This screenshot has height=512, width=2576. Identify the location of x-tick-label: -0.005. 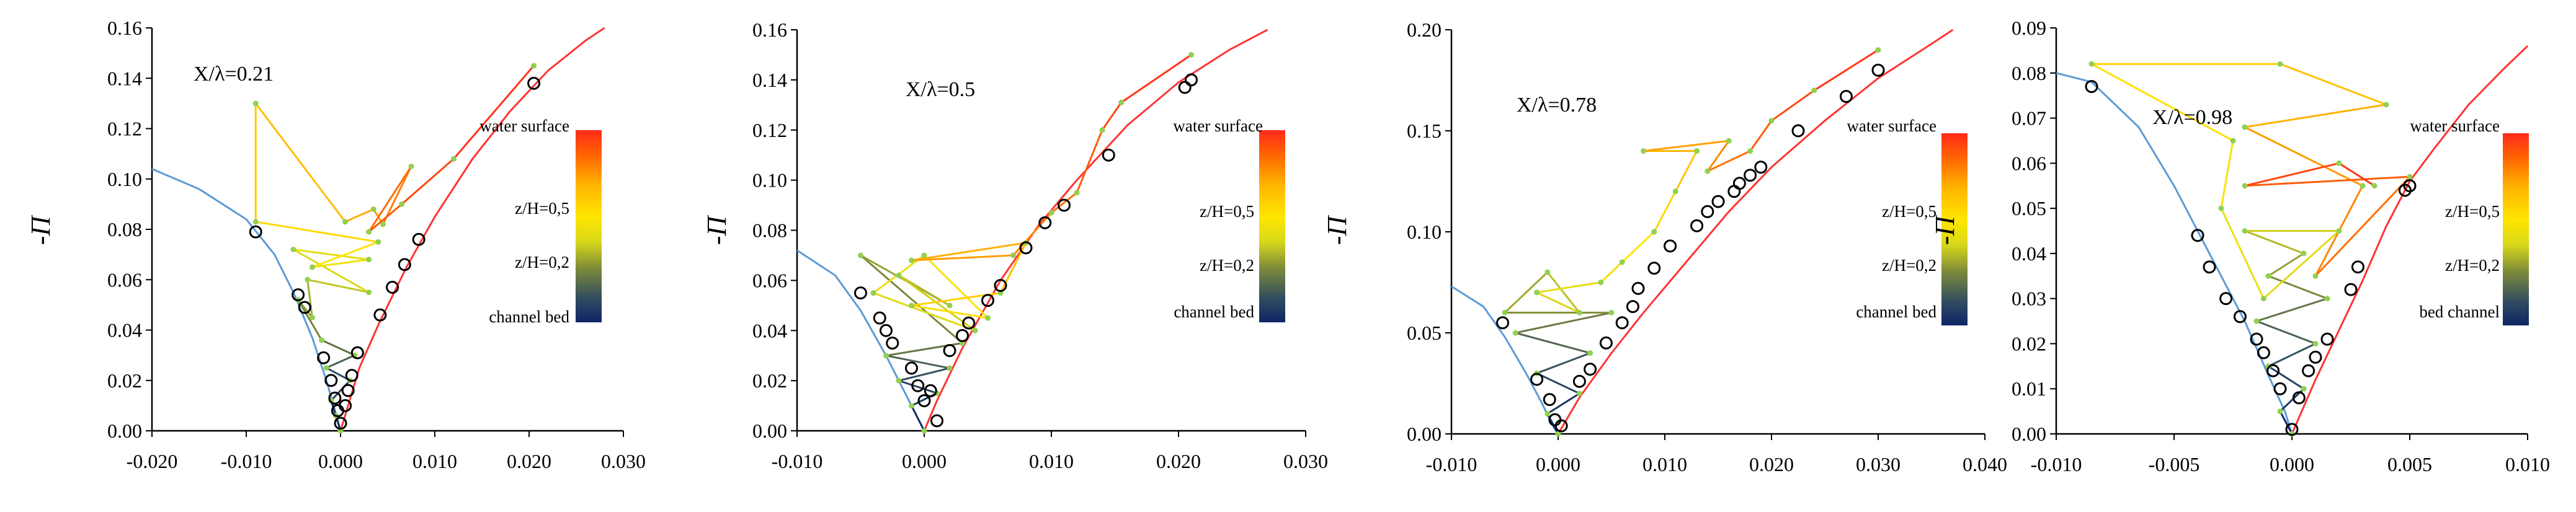
(2174, 464).